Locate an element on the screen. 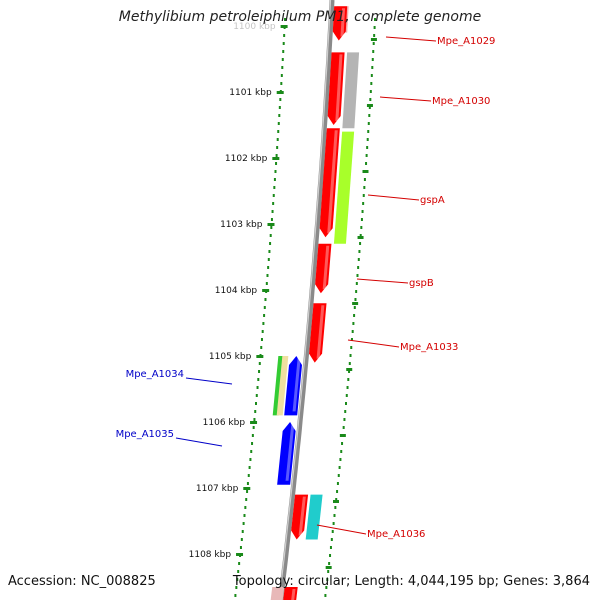  gene-g8 is located at coordinates (300, 517).